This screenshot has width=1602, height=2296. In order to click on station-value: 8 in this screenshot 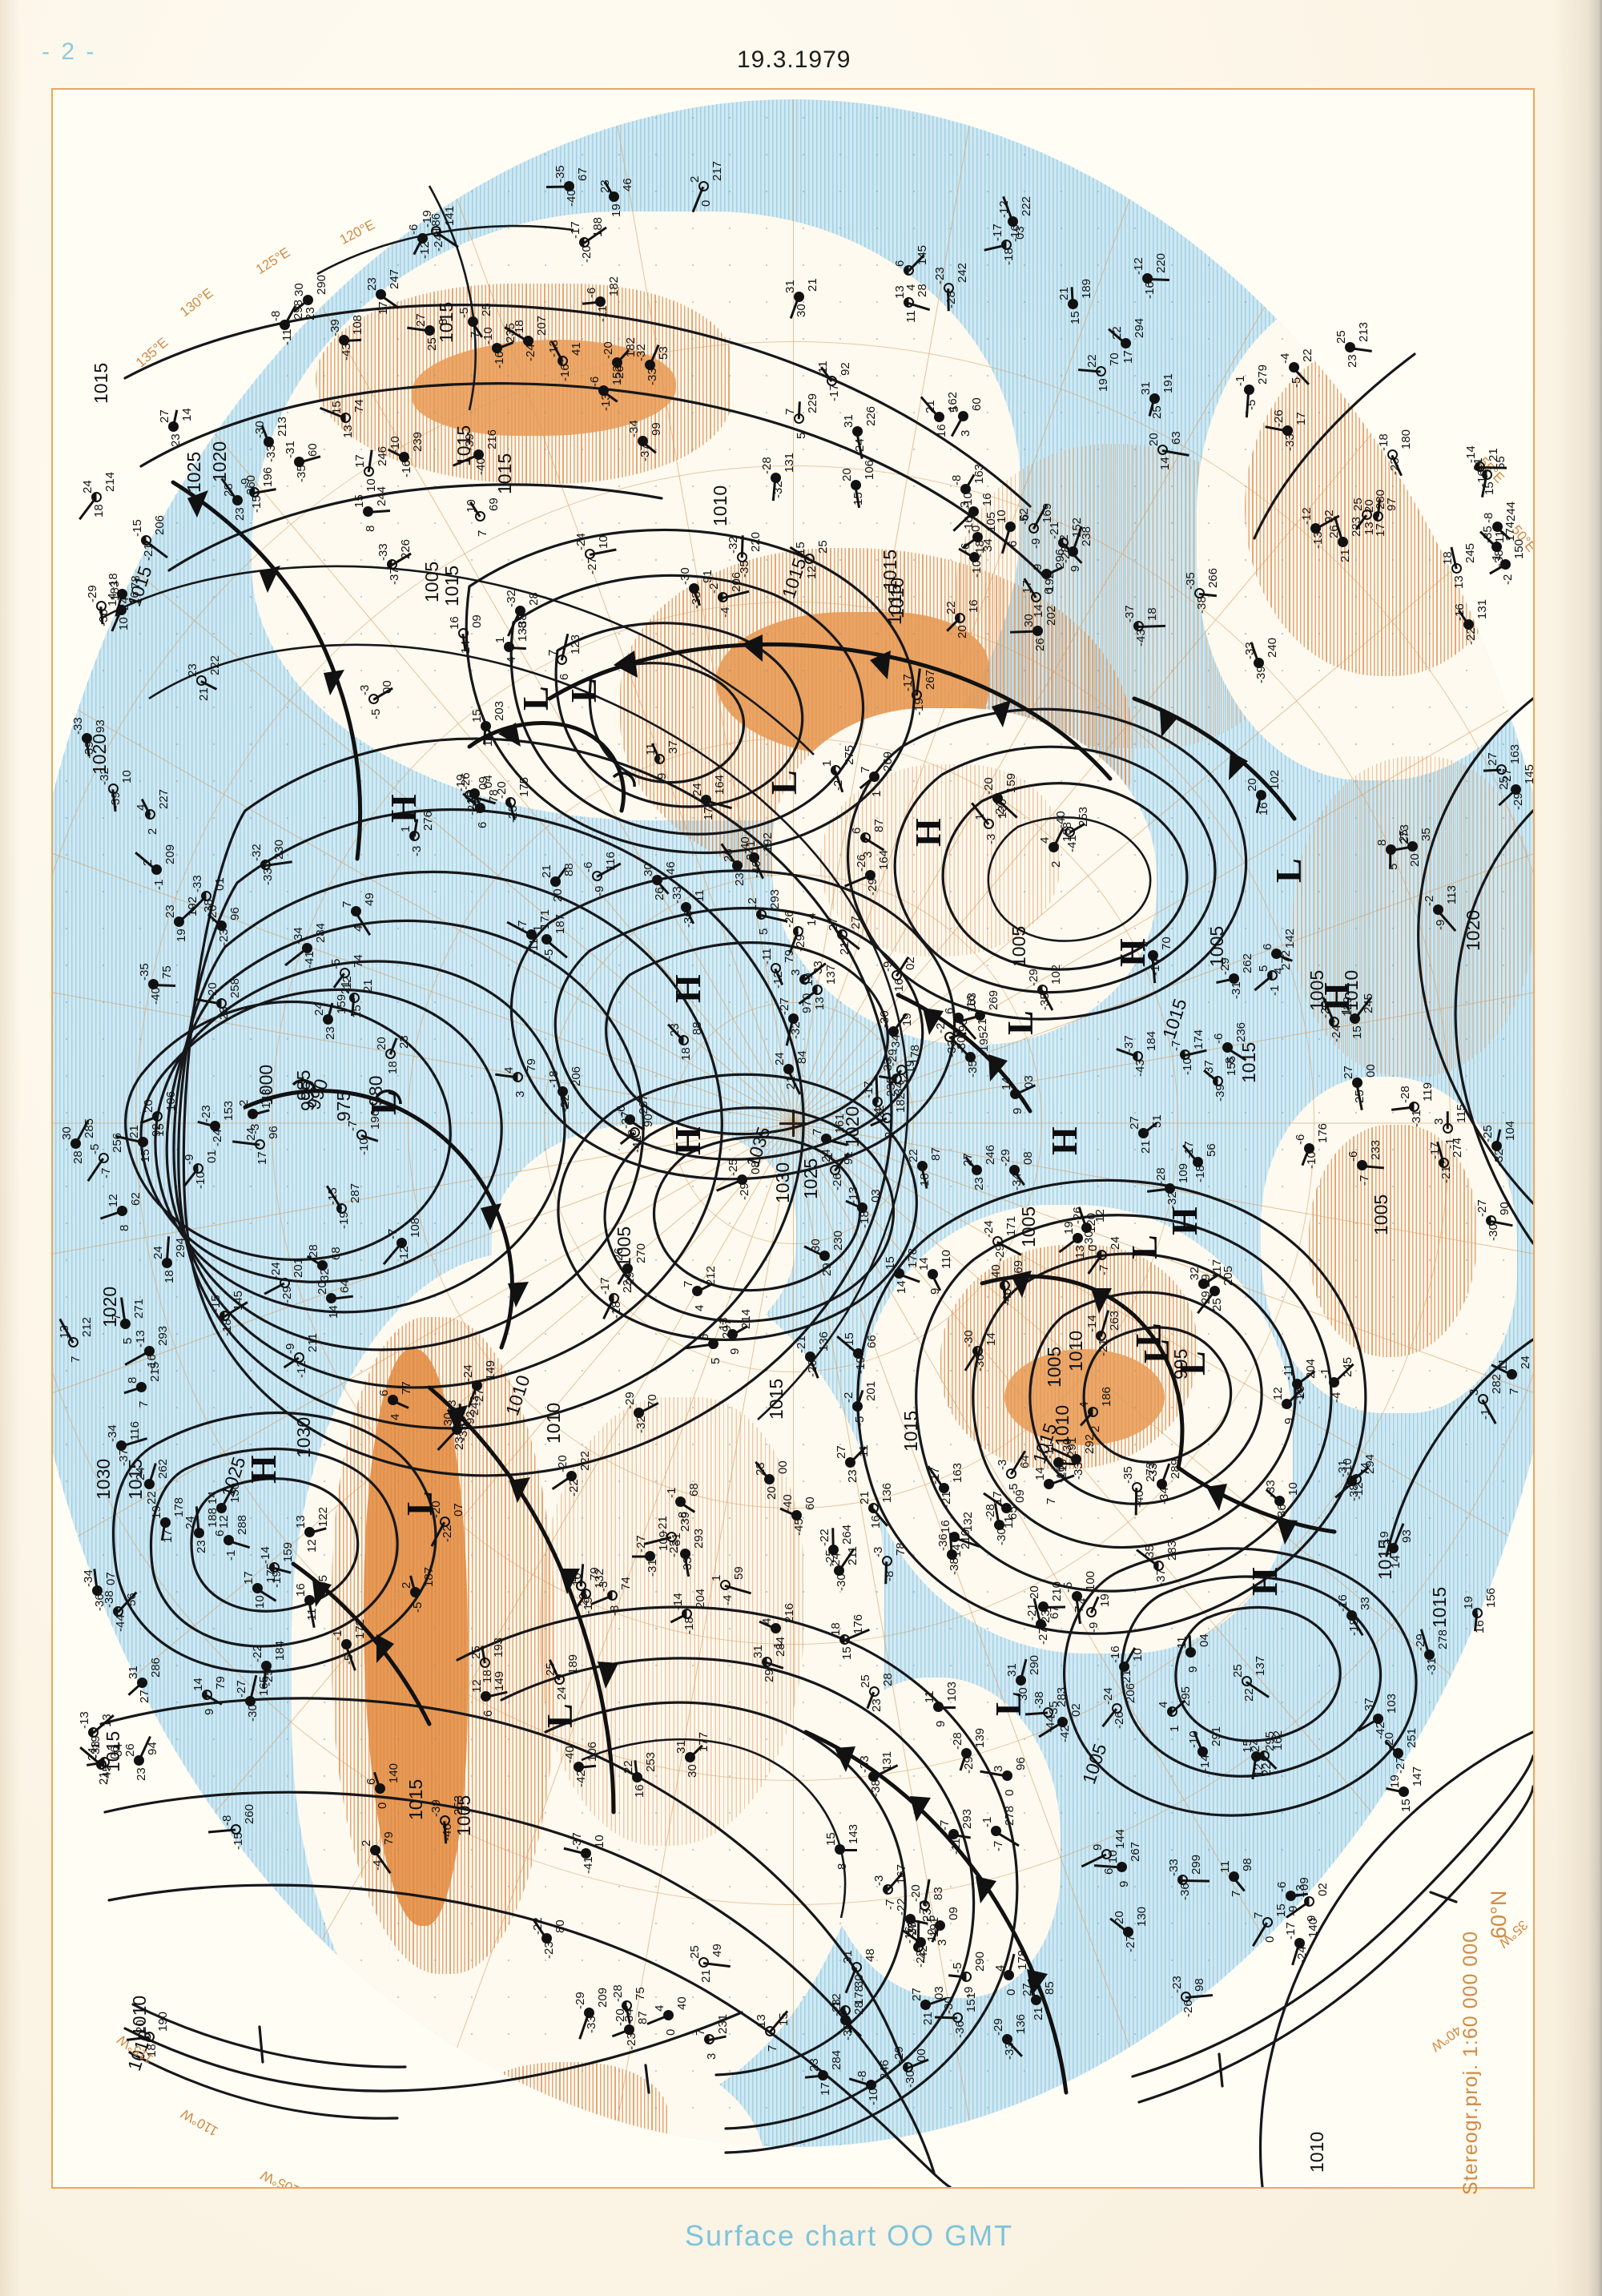, I will do `click(1382, 842)`.